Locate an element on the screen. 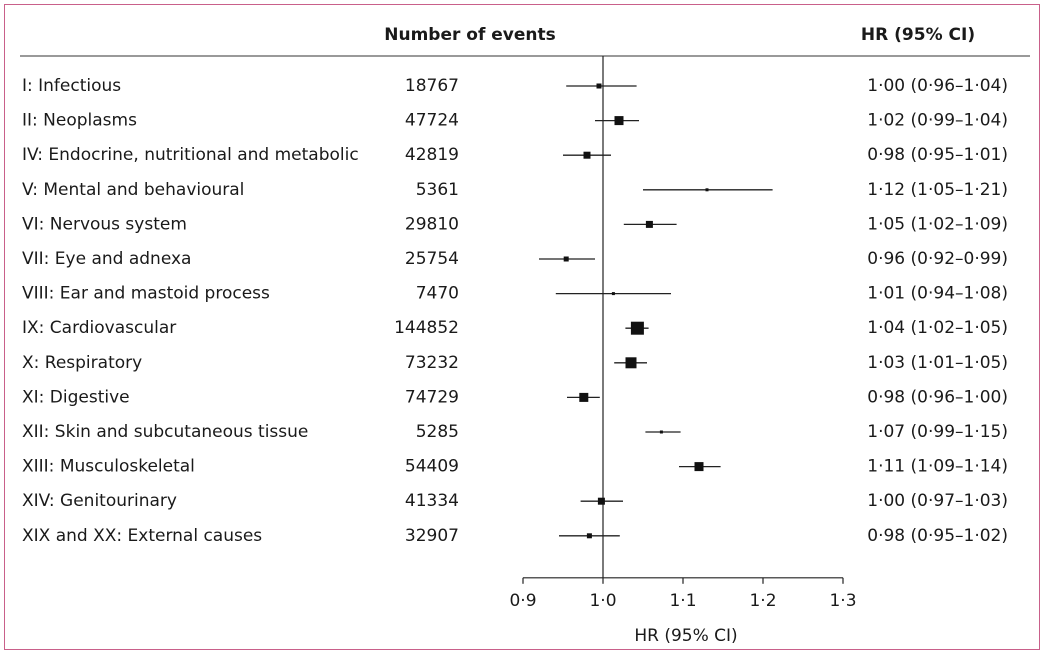 This screenshot has width=1048, height=660. events-column-header: Number of events is located at coordinates (470, 35).